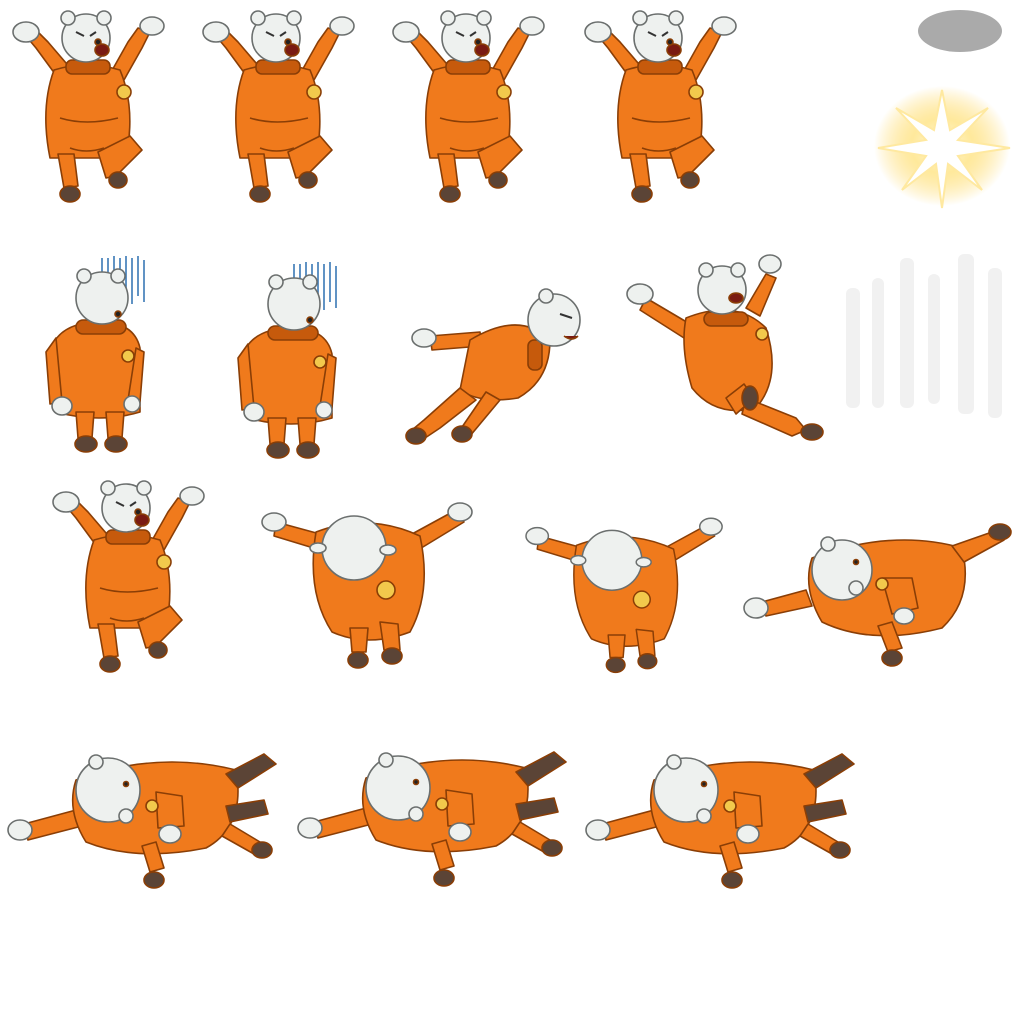 Image resolution: width=1024 pixels, height=1024 pixels. What do you see at coordinates (495, 365) in the screenshot?
I see `sprite-frame-dash-kick` at bounding box center [495, 365].